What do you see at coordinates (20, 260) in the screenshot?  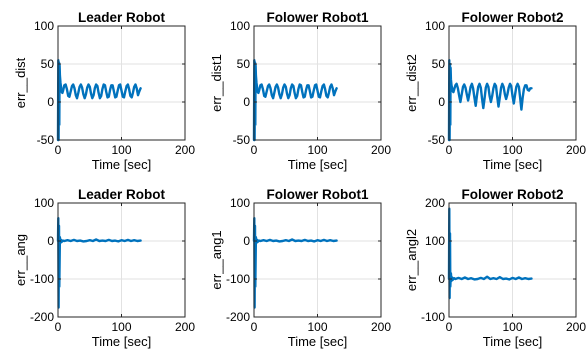 I see `y-axis-label: err__ang` at bounding box center [20, 260].